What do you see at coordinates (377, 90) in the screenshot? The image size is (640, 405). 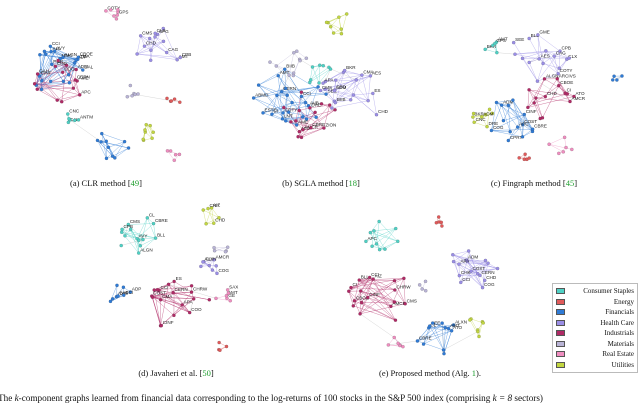 I see `node-label: ES` at bounding box center [377, 90].